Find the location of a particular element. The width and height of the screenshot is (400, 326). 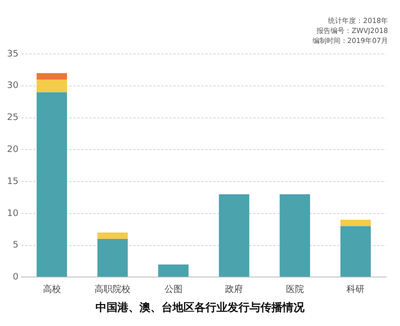

y-tick-label: 10 is located at coordinates (13, 213).